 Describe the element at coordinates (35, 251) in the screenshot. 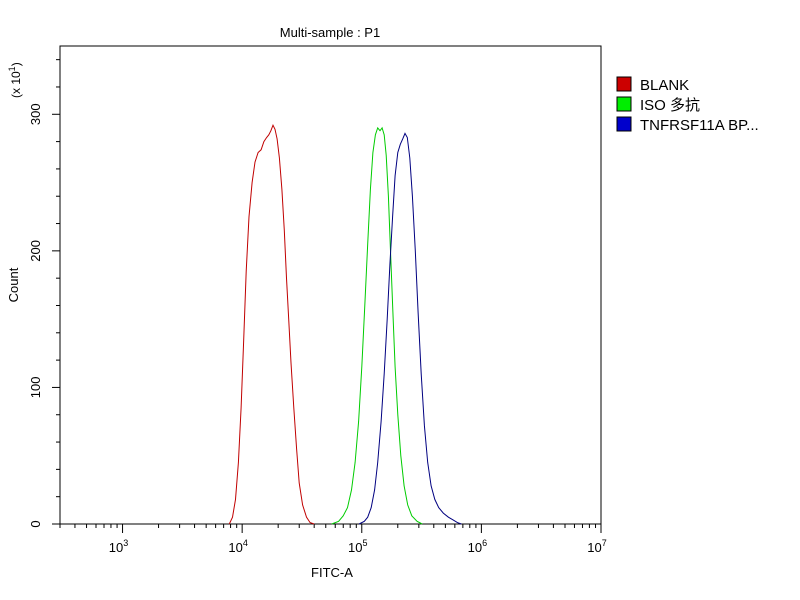

I see `y-tick-label: 200` at that location.